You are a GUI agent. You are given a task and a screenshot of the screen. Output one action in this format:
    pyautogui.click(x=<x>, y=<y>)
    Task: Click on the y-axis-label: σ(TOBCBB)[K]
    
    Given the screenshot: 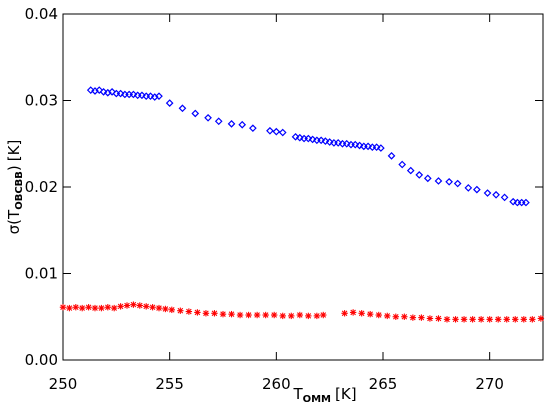 What is the action you would take?
    pyautogui.click(x=15, y=187)
    